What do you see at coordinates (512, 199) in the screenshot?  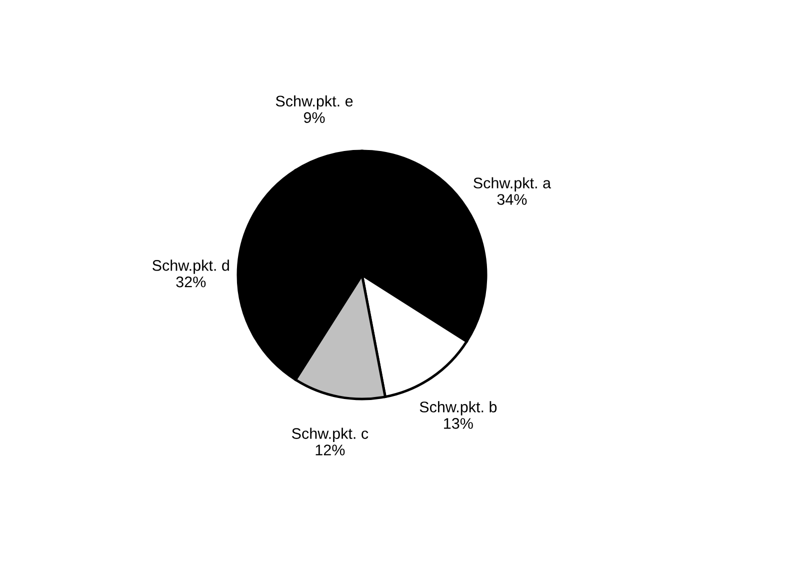 I see `data-label: 34%` at bounding box center [512, 199].